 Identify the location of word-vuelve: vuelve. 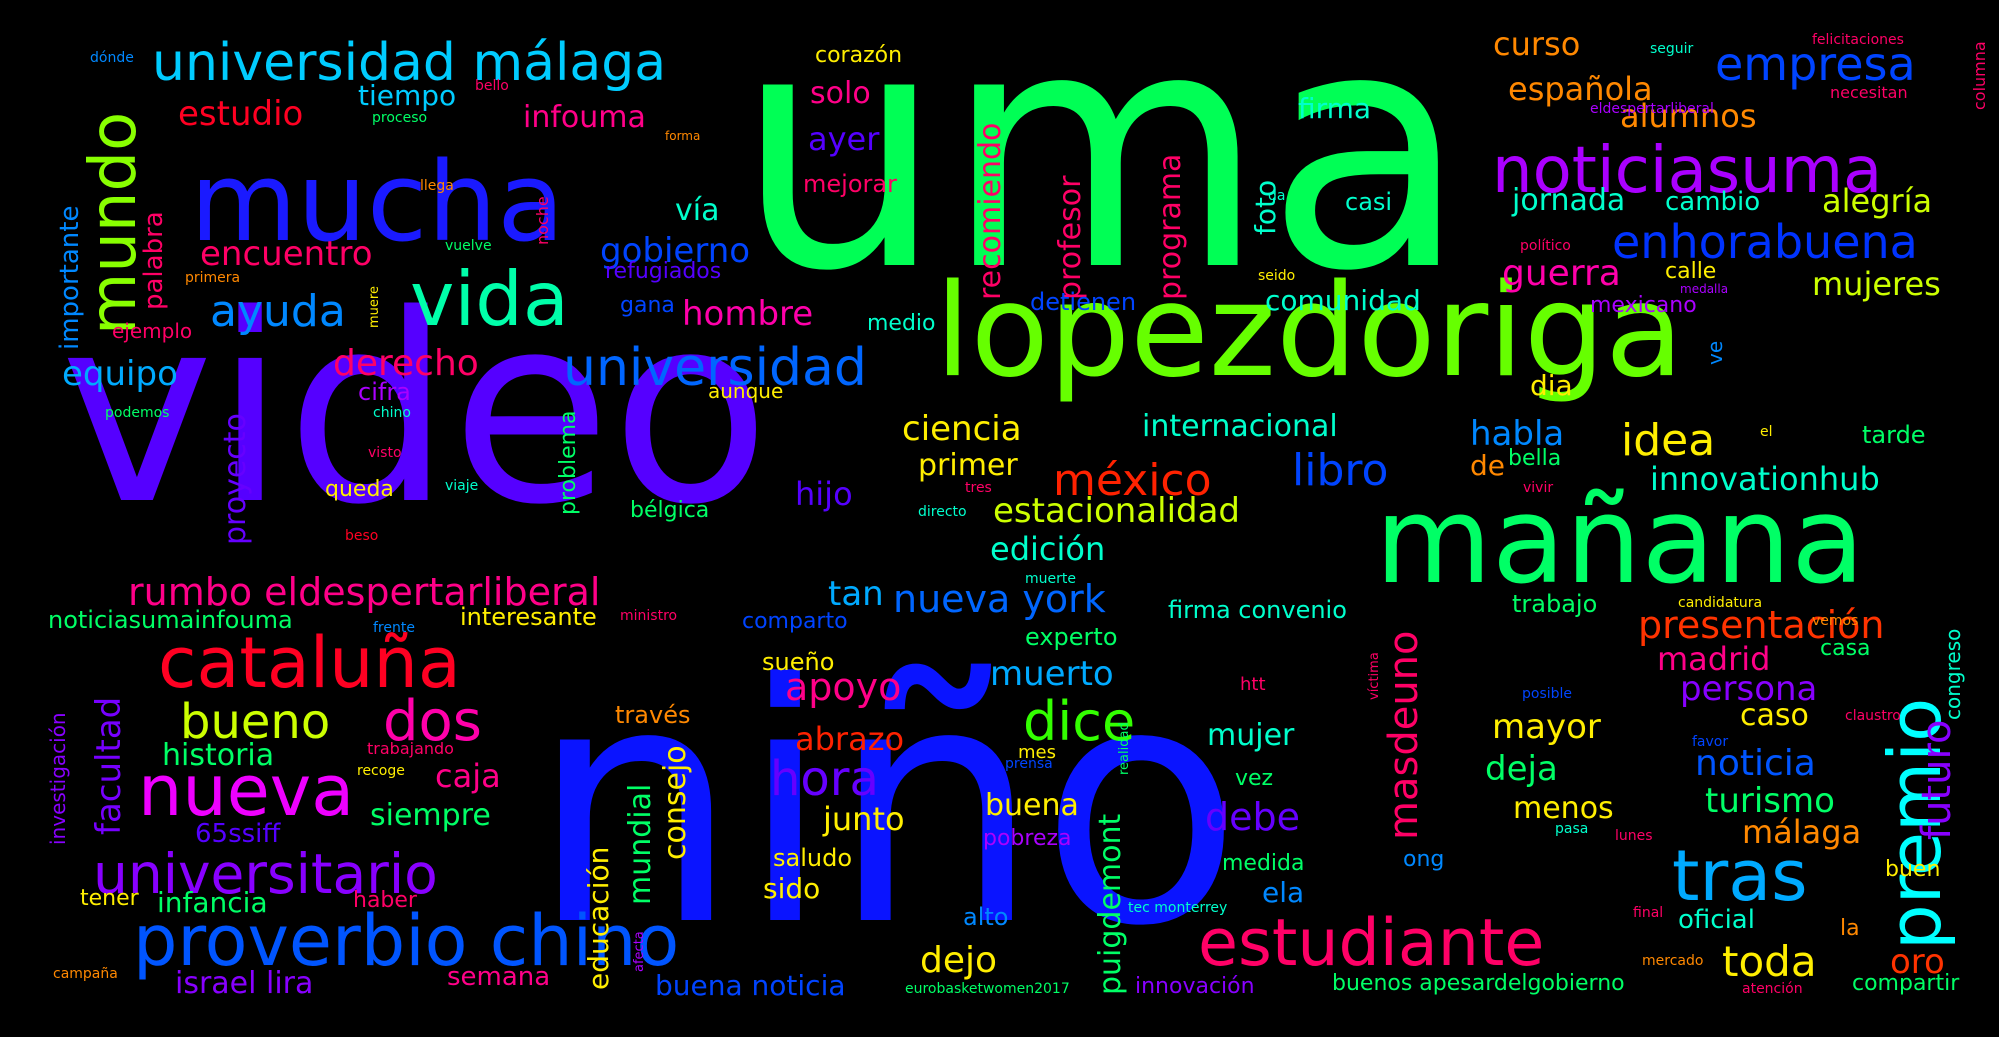
(468, 246).